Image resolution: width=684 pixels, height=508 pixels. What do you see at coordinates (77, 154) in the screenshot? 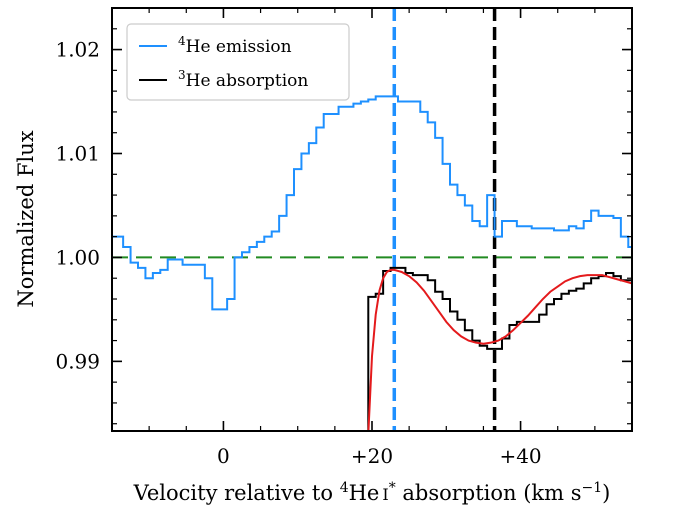
I see `y-tick-label: 1.01` at bounding box center [77, 154].